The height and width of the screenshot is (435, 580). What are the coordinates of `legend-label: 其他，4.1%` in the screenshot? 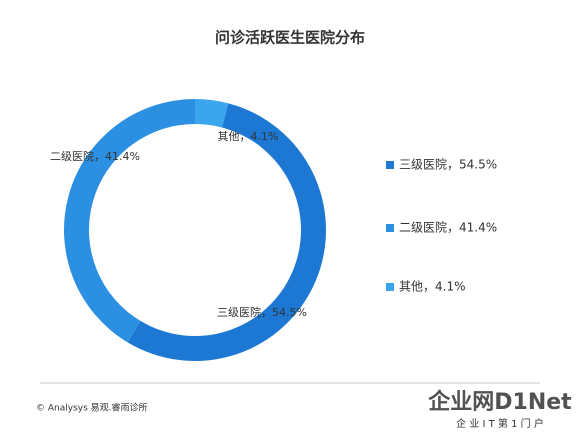 It's located at (432, 287).